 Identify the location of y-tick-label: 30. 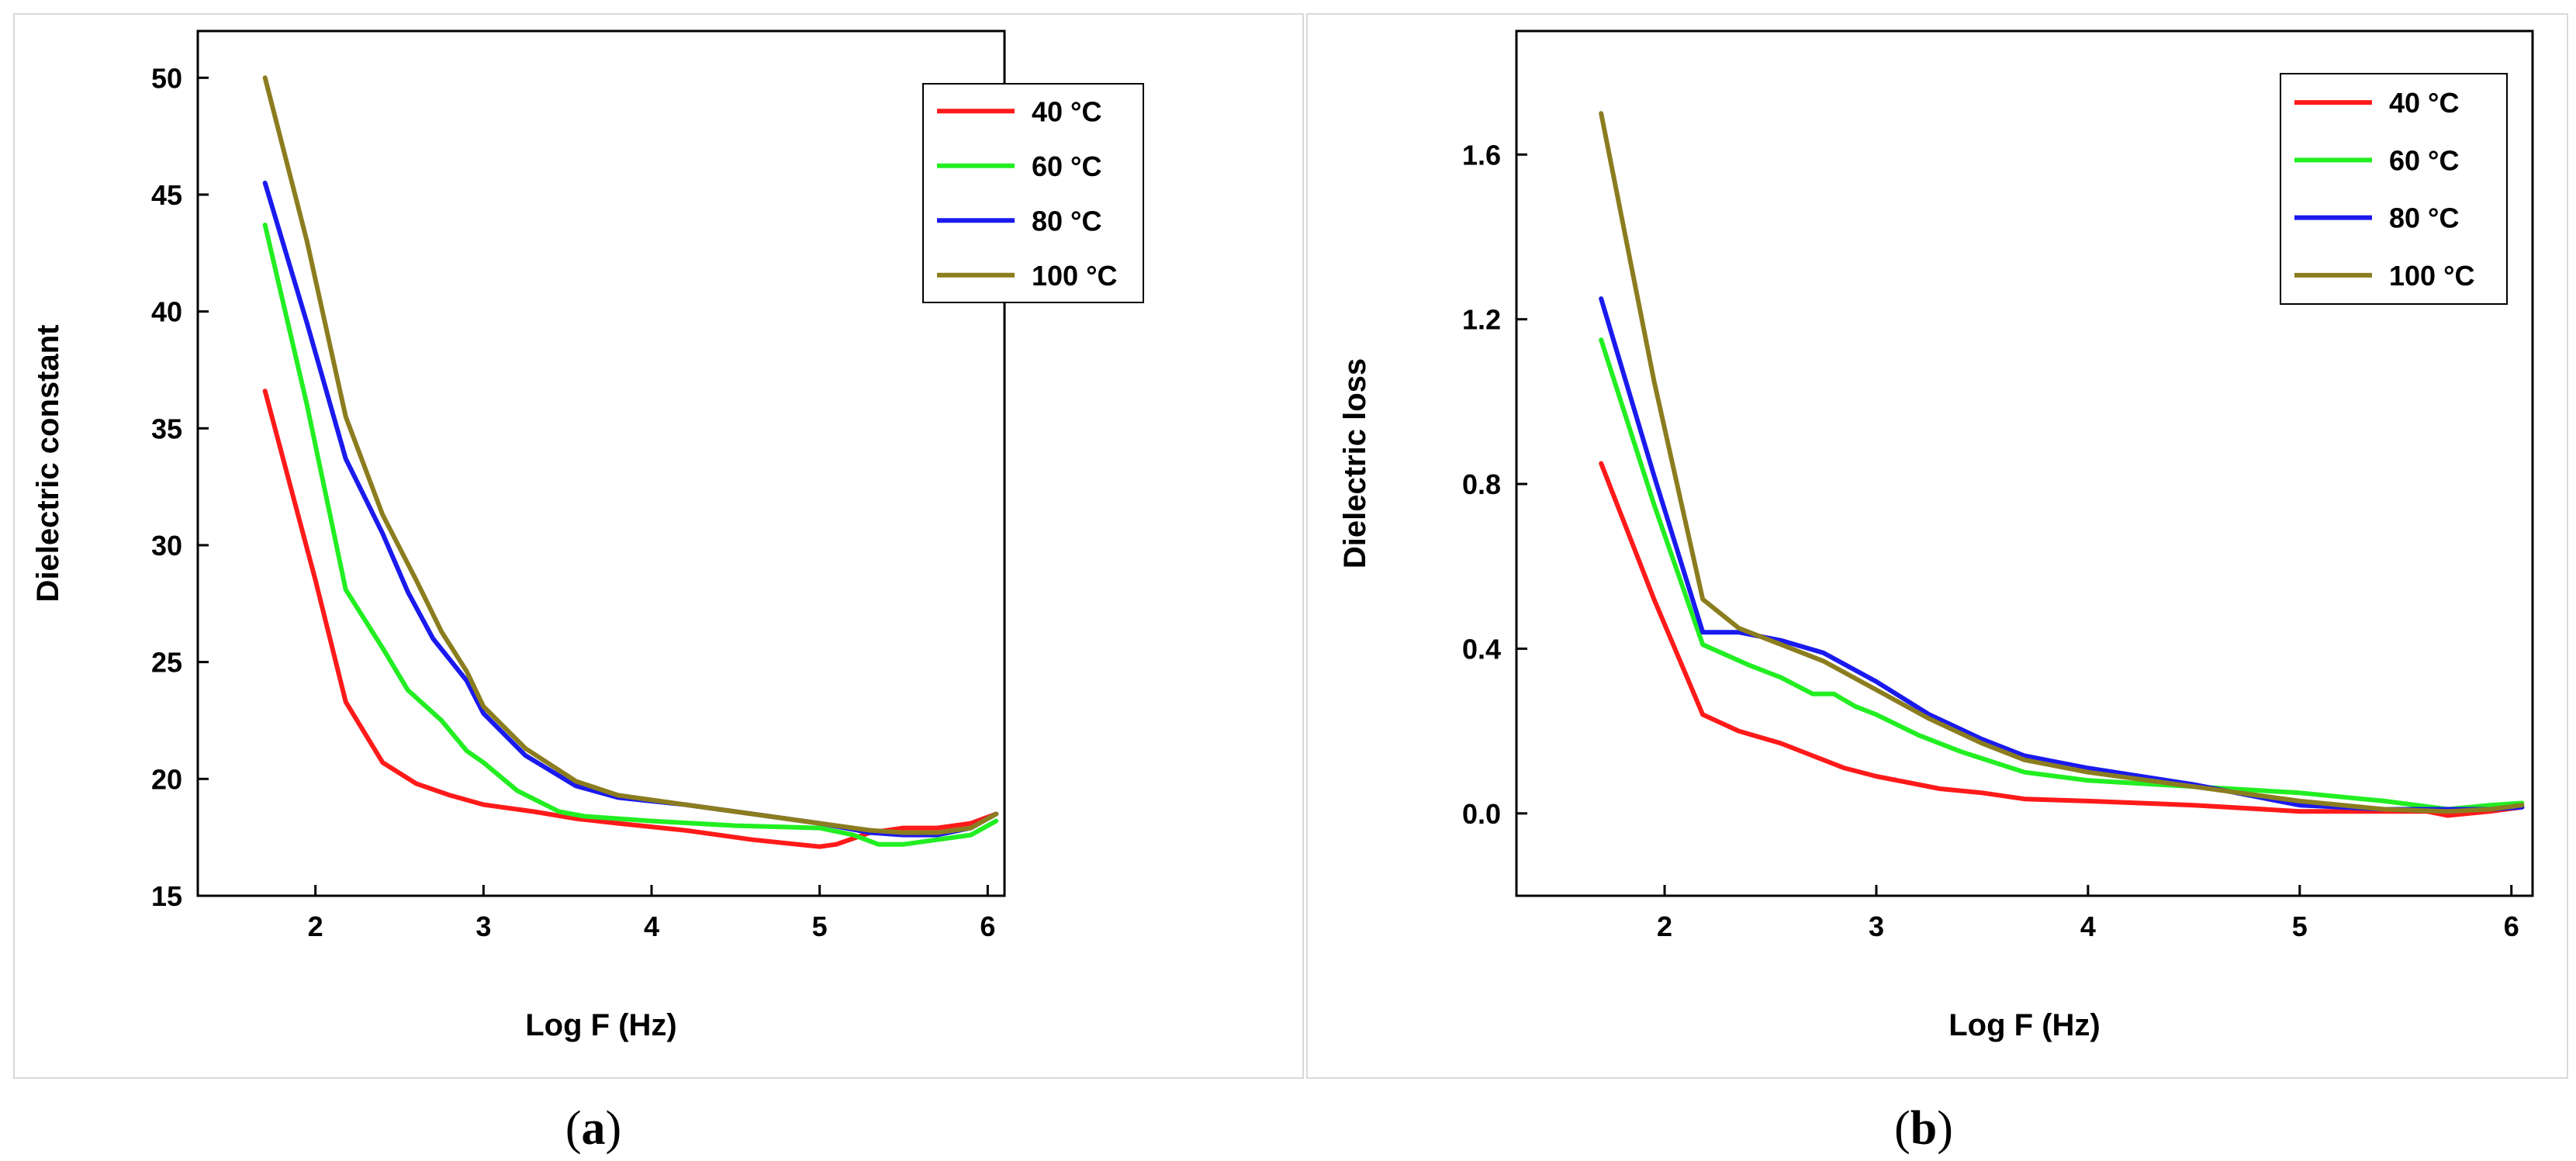
(166, 545).